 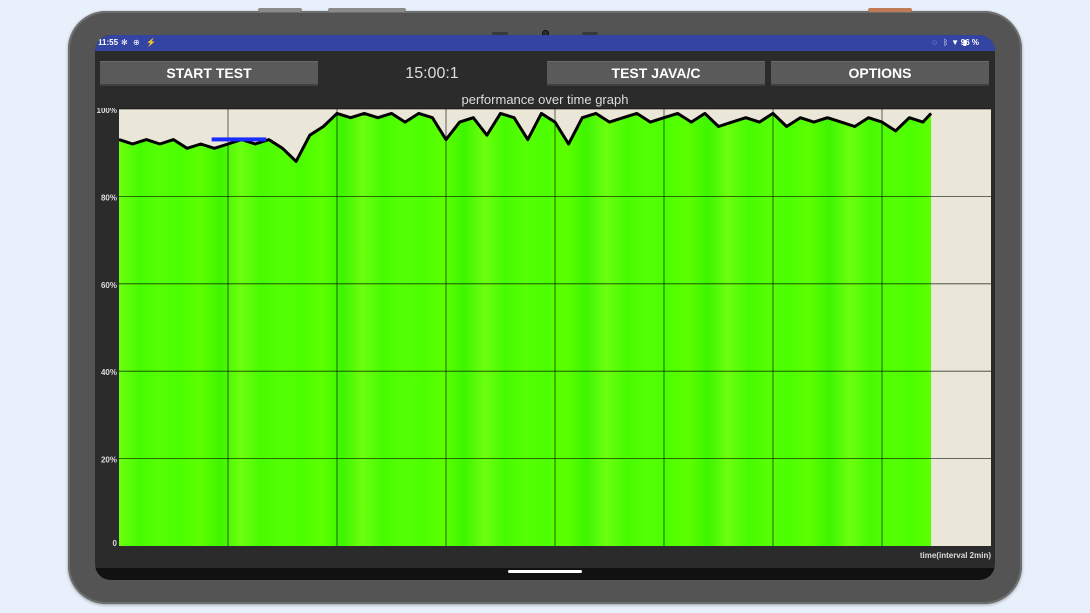 I want to click on x-axis-label: time(interval 2min), so click(x=955, y=555).